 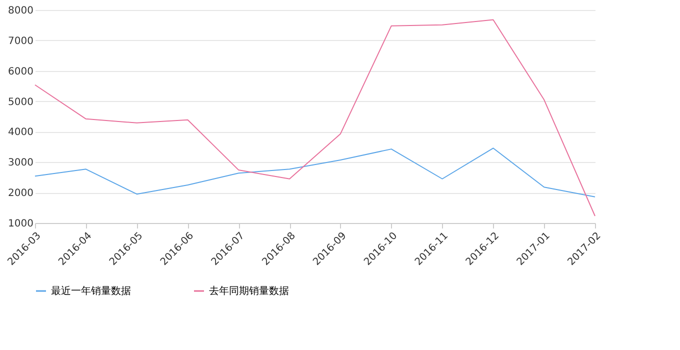 What do you see at coordinates (21, 224) in the screenshot?
I see `y-tick-label: 1000` at bounding box center [21, 224].